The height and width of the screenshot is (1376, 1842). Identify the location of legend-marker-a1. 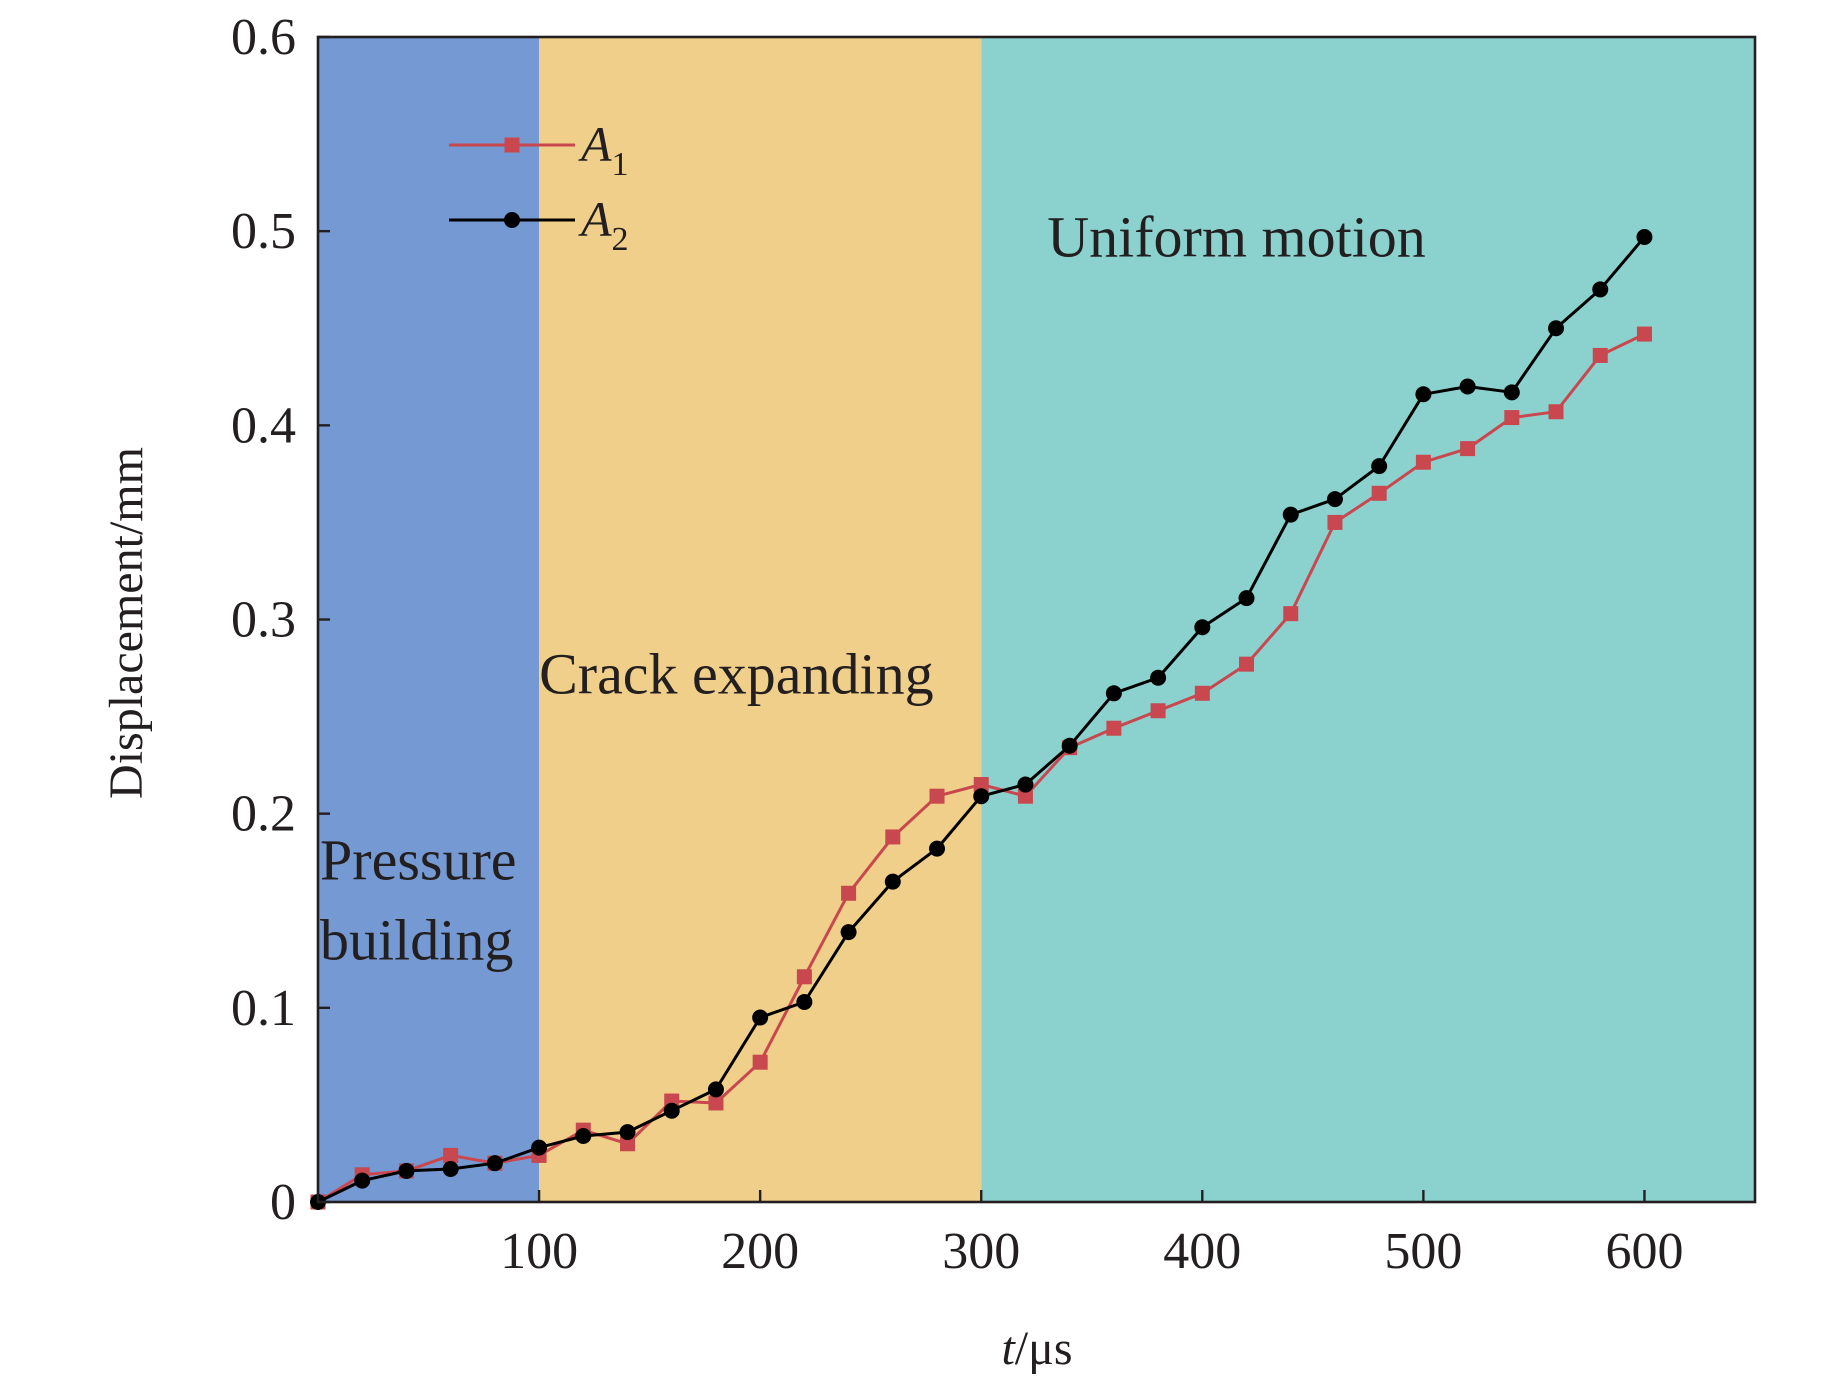
(512, 145).